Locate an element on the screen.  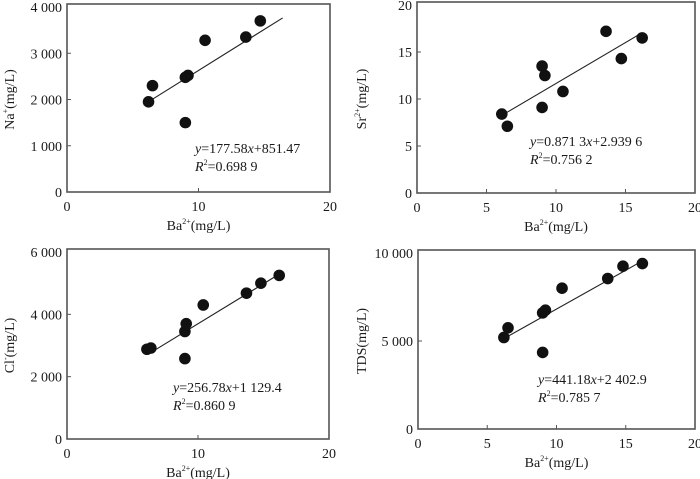
equation-intercept: +2.939 6 is located at coordinates (617, 142).